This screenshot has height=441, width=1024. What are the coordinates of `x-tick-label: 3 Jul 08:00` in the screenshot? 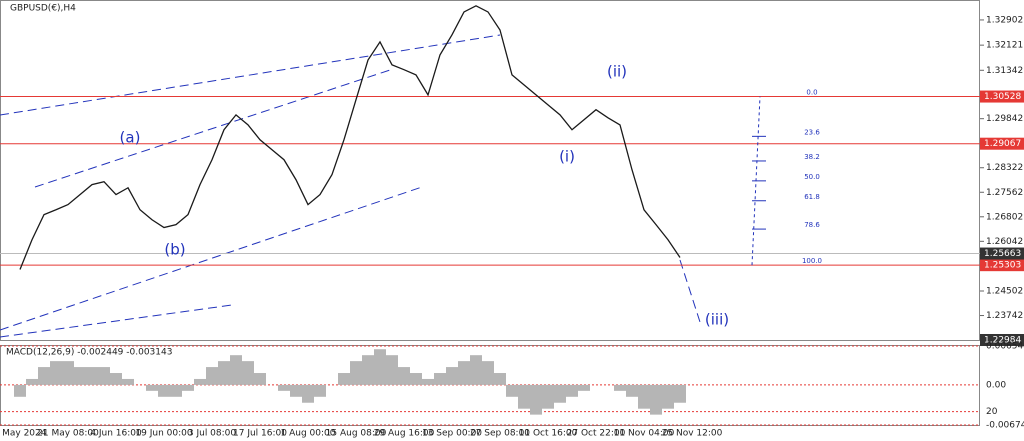 It's located at (212, 434).